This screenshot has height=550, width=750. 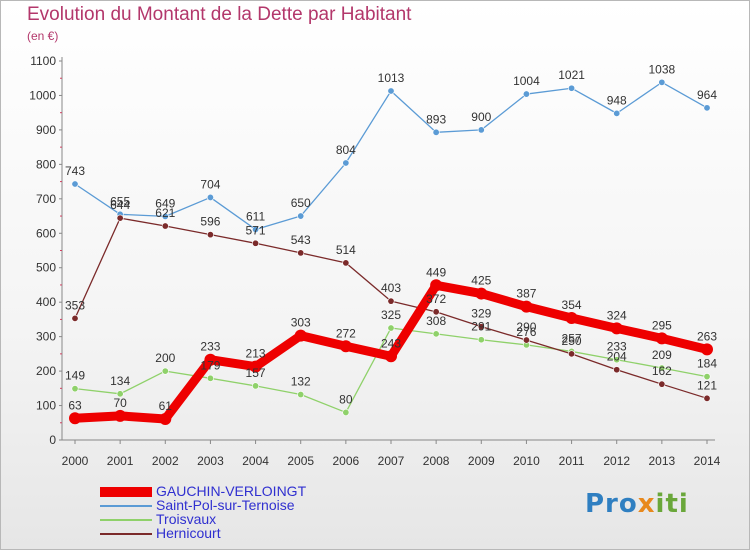 I want to click on data-label: 543, so click(x=301, y=240).